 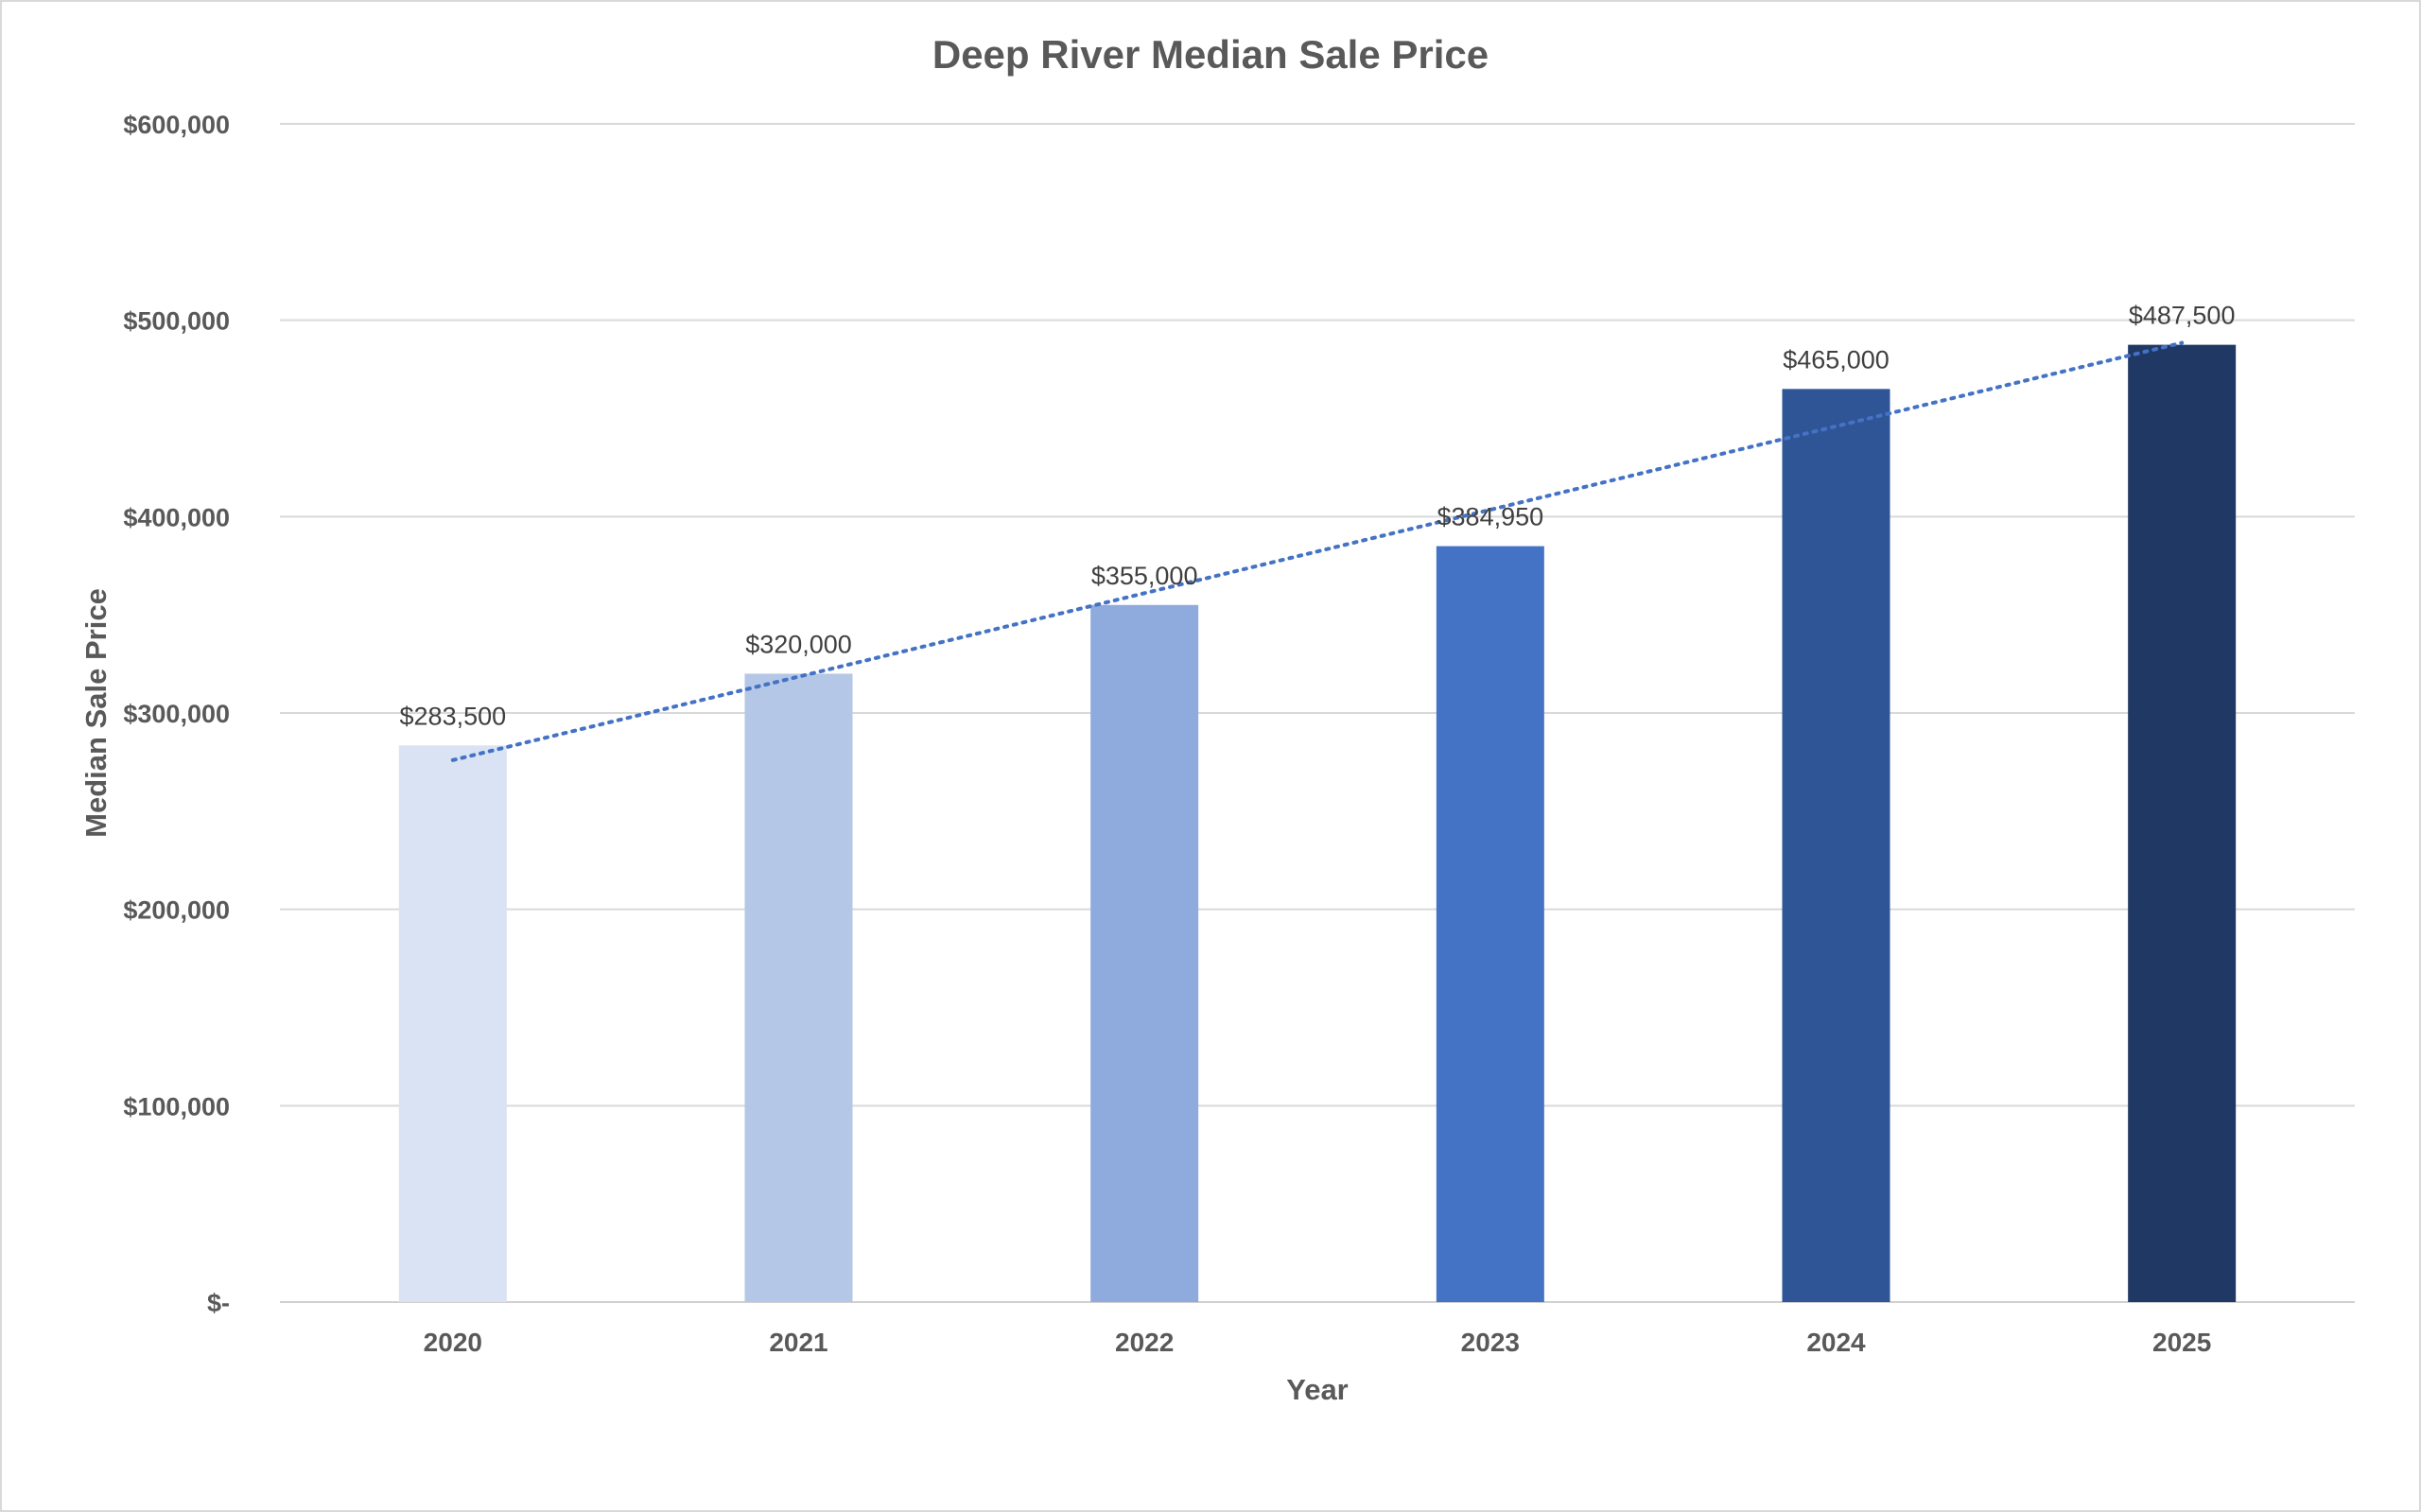 I want to click on x-tick-label: 2024, so click(x=1836, y=1342).